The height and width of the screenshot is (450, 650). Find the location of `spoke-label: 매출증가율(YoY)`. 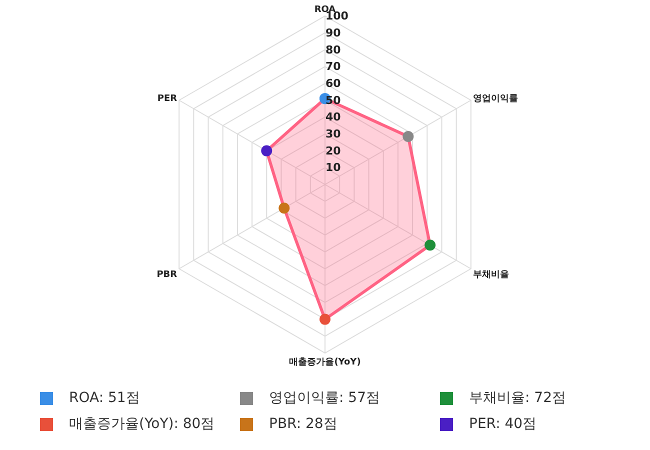

spoke-label: 매출증가율(YoY) is located at coordinates (325, 362).